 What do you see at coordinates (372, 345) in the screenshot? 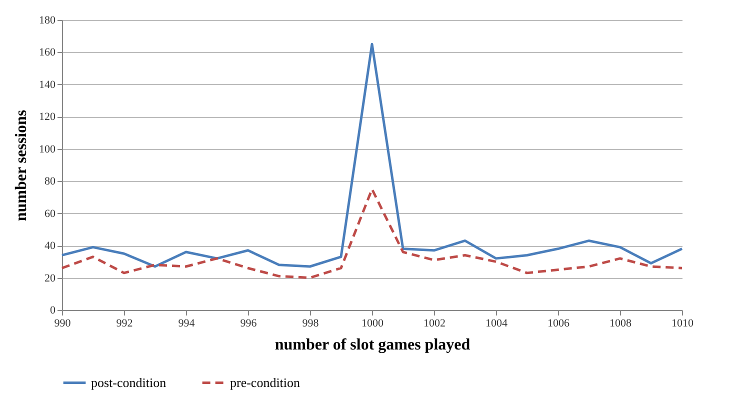
I see `x-axis-title: number of slot games played` at bounding box center [372, 345].